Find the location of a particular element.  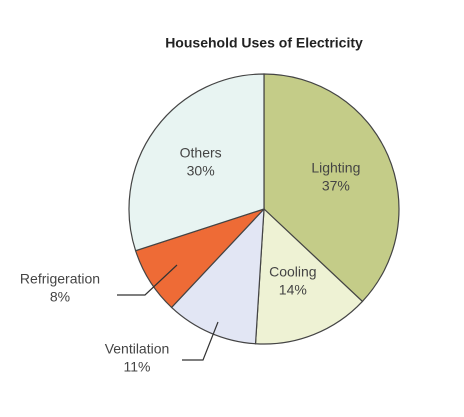

value-label: 14% is located at coordinates (293, 290).